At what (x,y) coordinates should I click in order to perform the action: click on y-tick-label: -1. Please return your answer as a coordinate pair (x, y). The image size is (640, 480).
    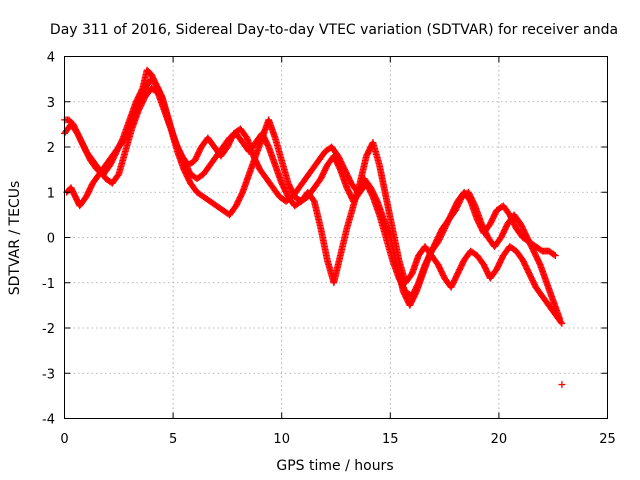
    Looking at the image, I should click on (48, 284).